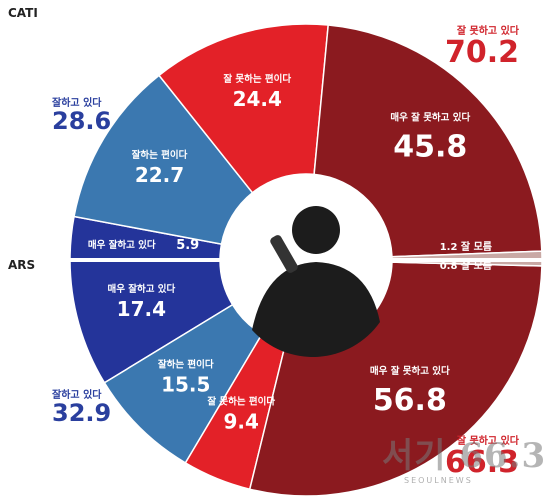 The image size is (547, 500). What do you see at coordinates (141, 309) in the screenshot?
I see `ars-slice-0-value: 17.4` at bounding box center [141, 309].